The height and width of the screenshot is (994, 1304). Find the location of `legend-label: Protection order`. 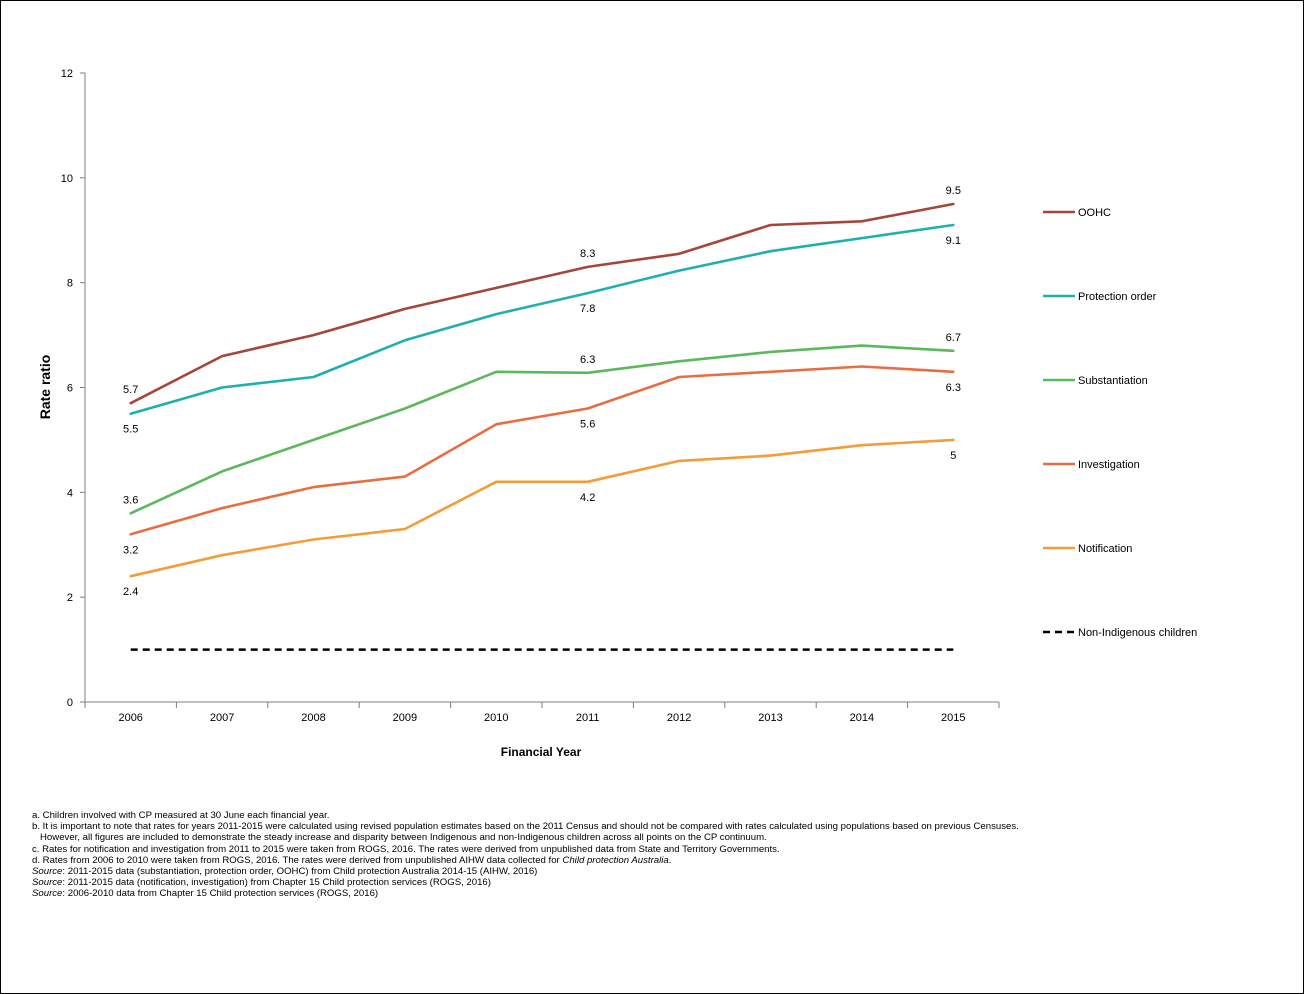

legend-label: Protection order is located at coordinates (1117, 297).